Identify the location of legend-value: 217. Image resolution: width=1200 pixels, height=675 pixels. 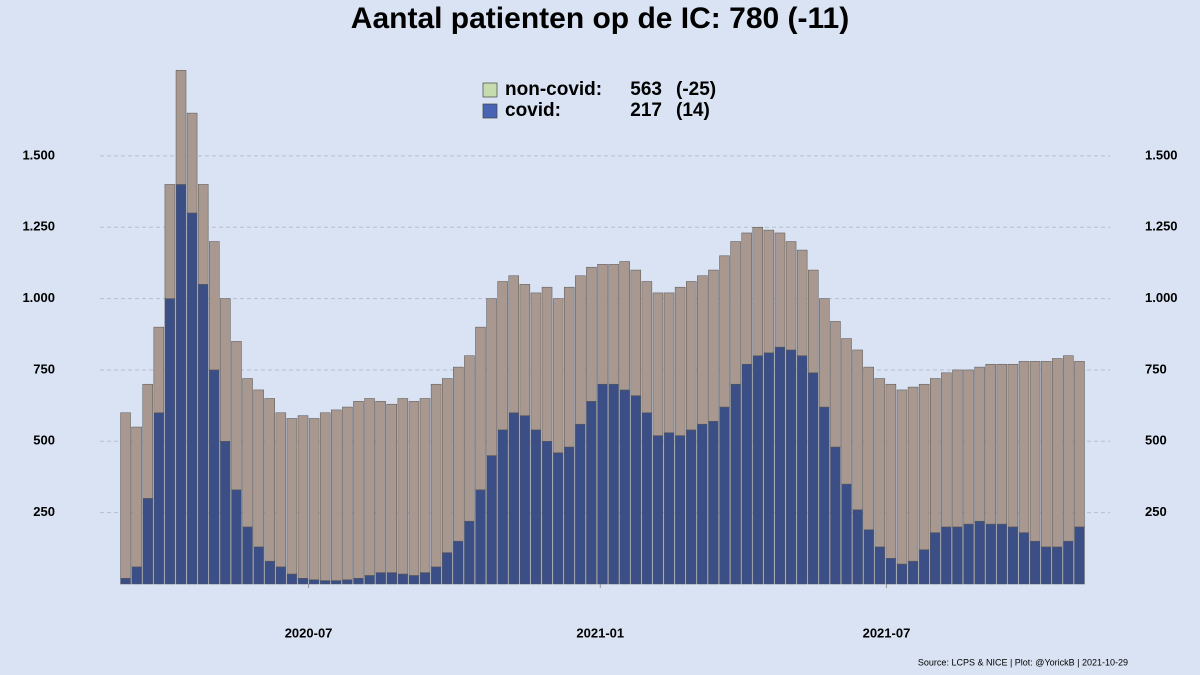
(646, 110).